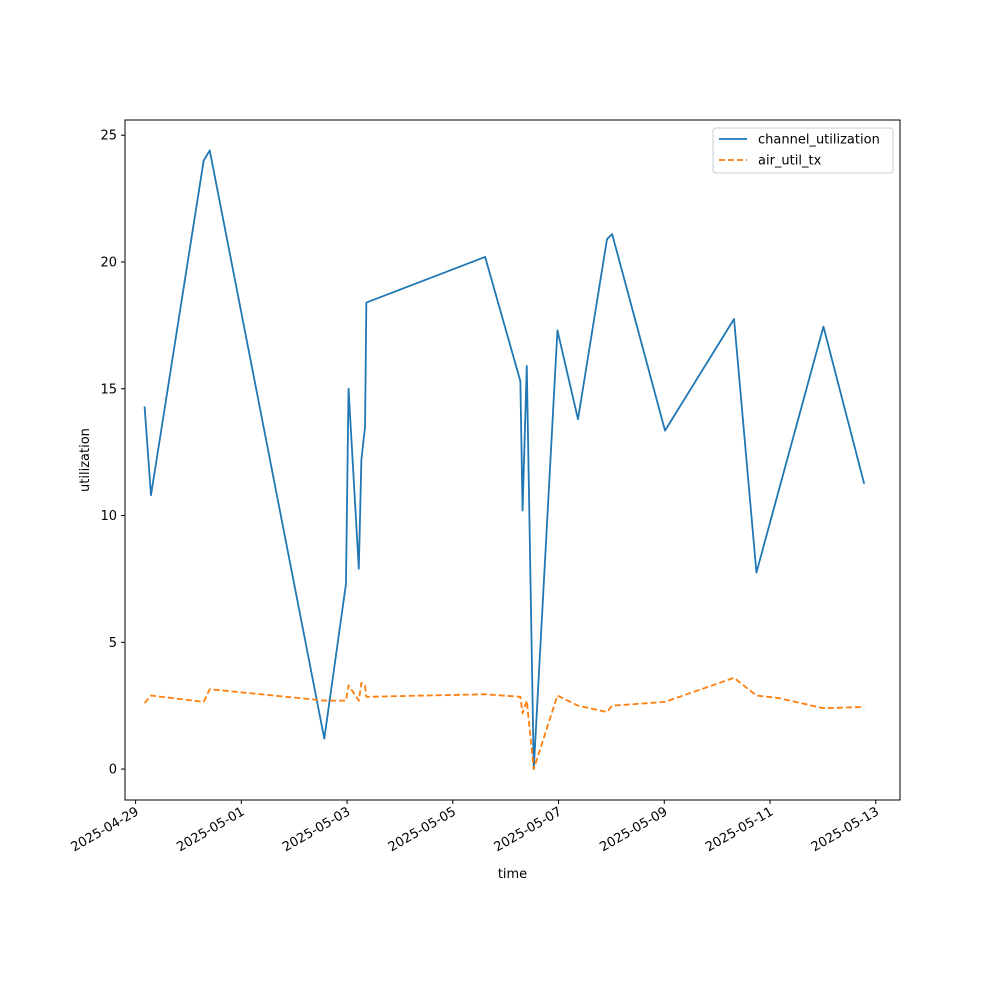 The width and height of the screenshot is (1000, 1000). What do you see at coordinates (504, 723) in the screenshot?
I see `series-line-air-util-tx` at bounding box center [504, 723].